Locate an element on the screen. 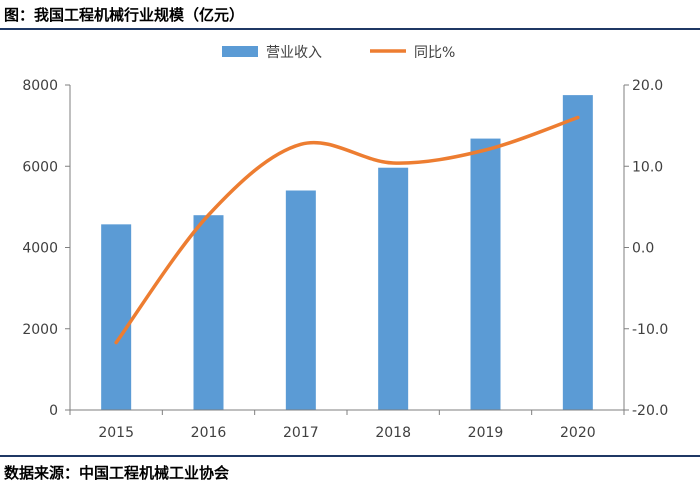  bar-2016 is located at coordinates (208, 312).